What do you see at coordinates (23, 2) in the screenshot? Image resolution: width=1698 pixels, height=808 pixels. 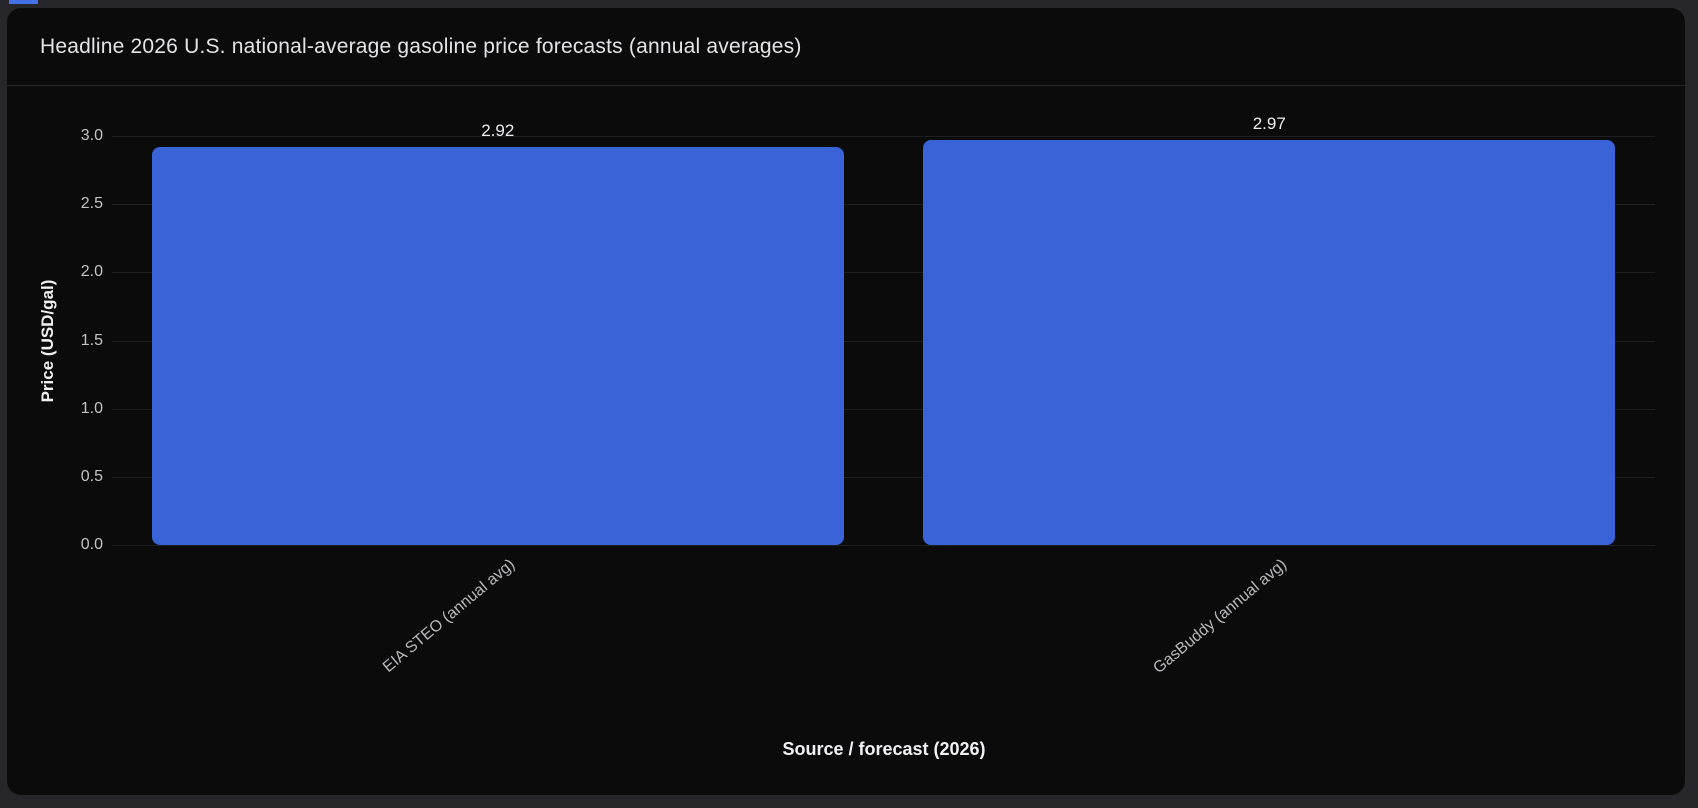 I see `browser-tab-accent-fragment` at bounding box center [23, 2].